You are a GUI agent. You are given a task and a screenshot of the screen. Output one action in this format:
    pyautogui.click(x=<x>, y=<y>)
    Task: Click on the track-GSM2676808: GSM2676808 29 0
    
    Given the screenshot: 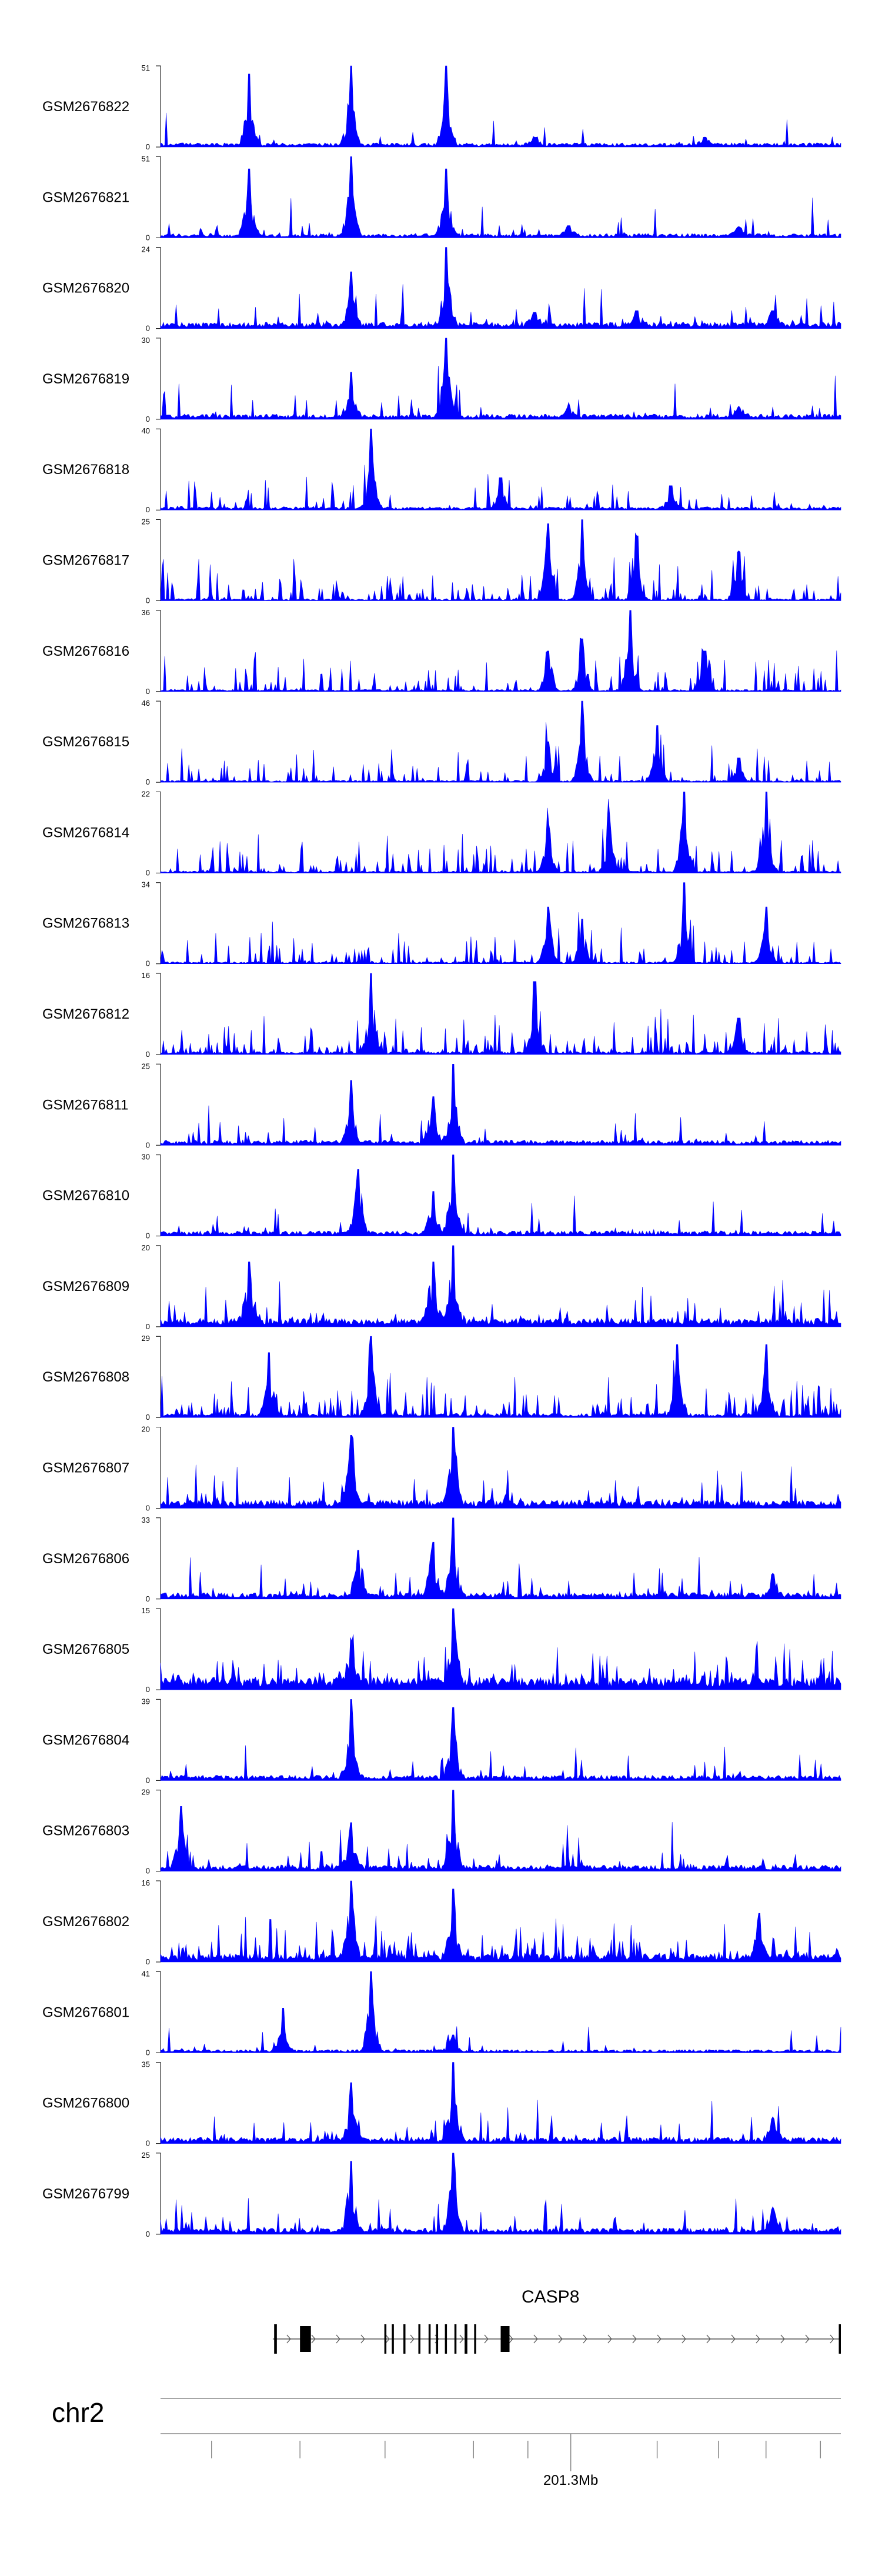 What is the action you would take?
    pyautogui.click(x=441, y=1378)
    